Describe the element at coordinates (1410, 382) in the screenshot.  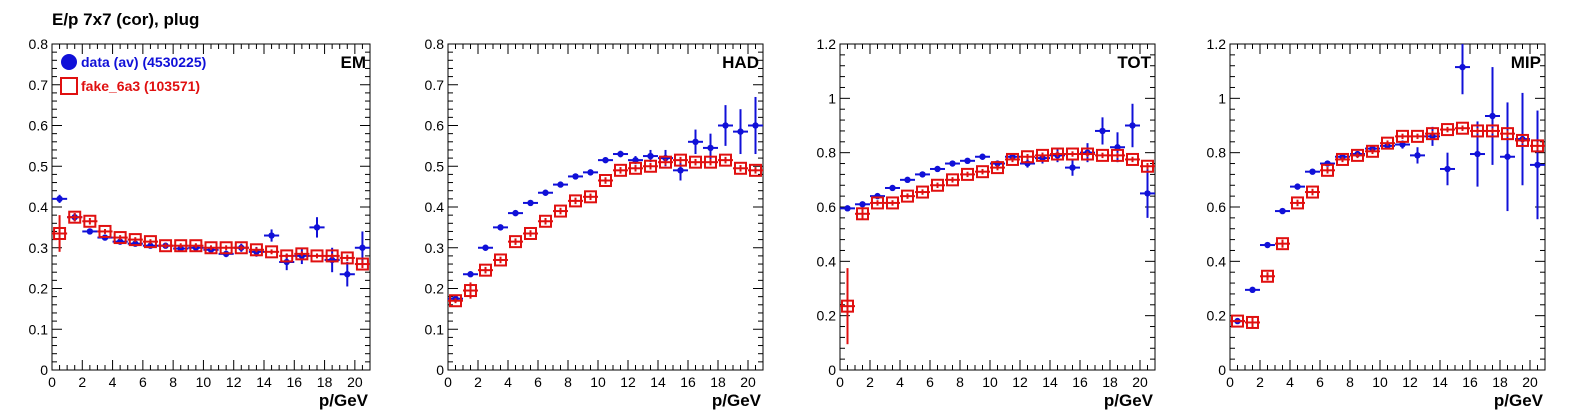
I see `x-tick-label: 12` at that location.